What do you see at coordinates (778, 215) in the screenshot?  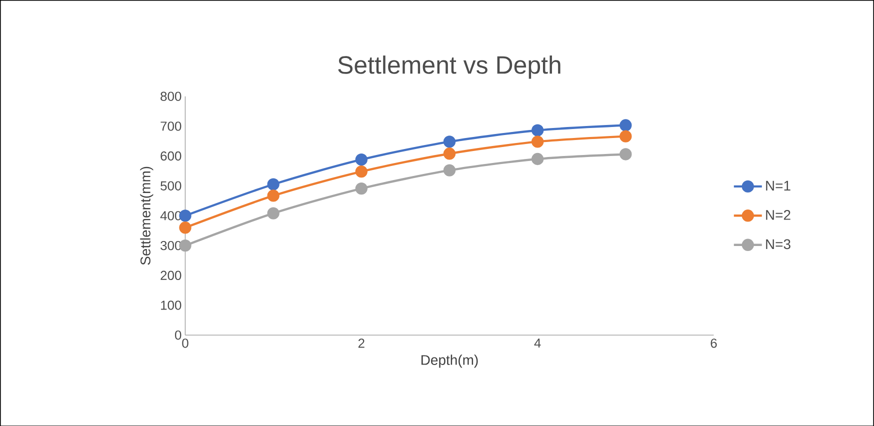 I see `legend-label: N=2` at bounding box center [778, 215].